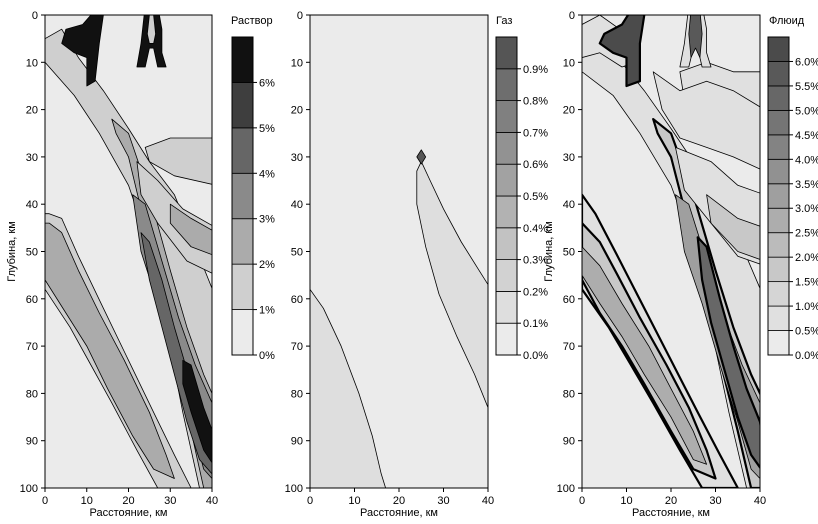 The width and height of the screenshot is (818, 524). What do you see at coordinates (535, 229) in the screenshot?
I see `colorbar-tick-label: 0.4%` at bounding box center [535, 229].